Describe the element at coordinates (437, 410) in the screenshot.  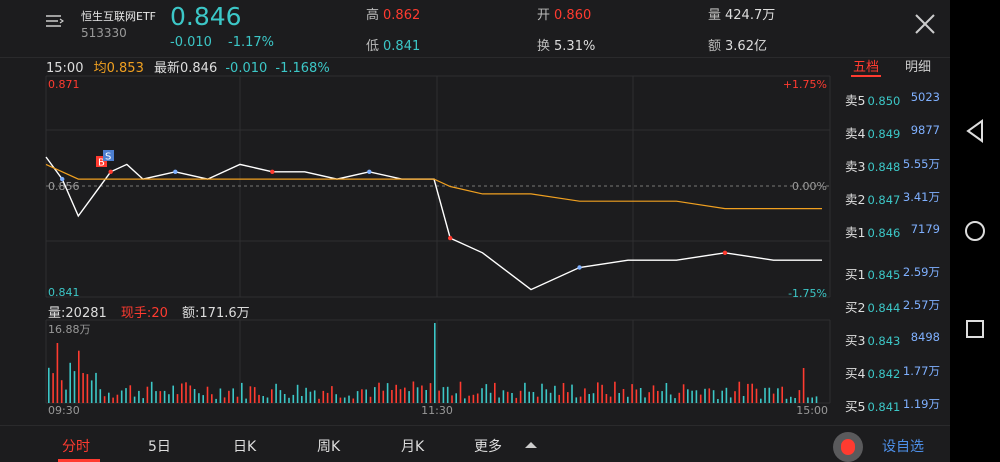
I see `x-label-midday: 11:30` at that location.